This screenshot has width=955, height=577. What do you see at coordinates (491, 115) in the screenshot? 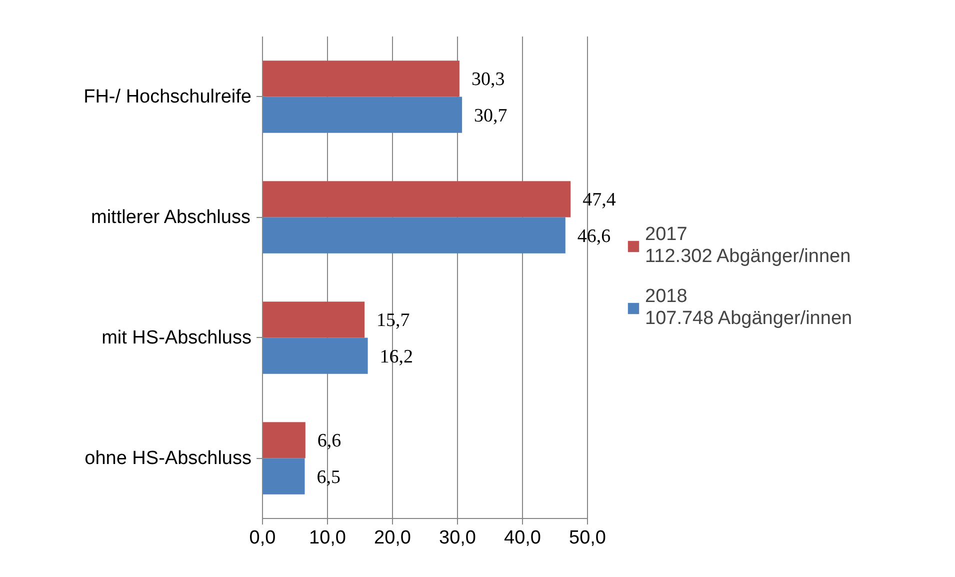
I see `data-label: 30,7` at bounding box center [491, 115].